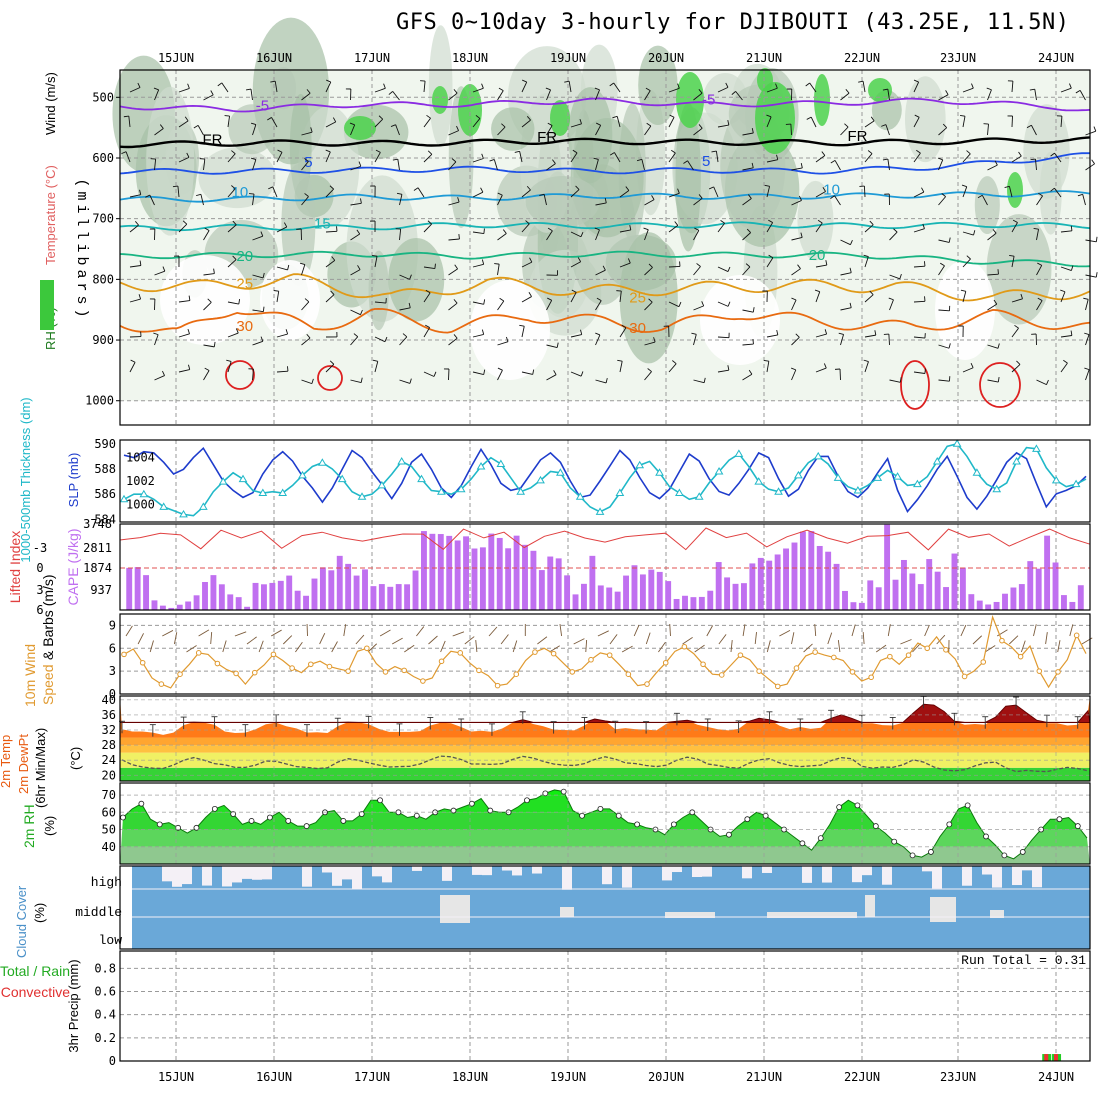  Describe the element at coordinates (244, 326) in the screenshot. I see `isotherm-label: 30` at that location.